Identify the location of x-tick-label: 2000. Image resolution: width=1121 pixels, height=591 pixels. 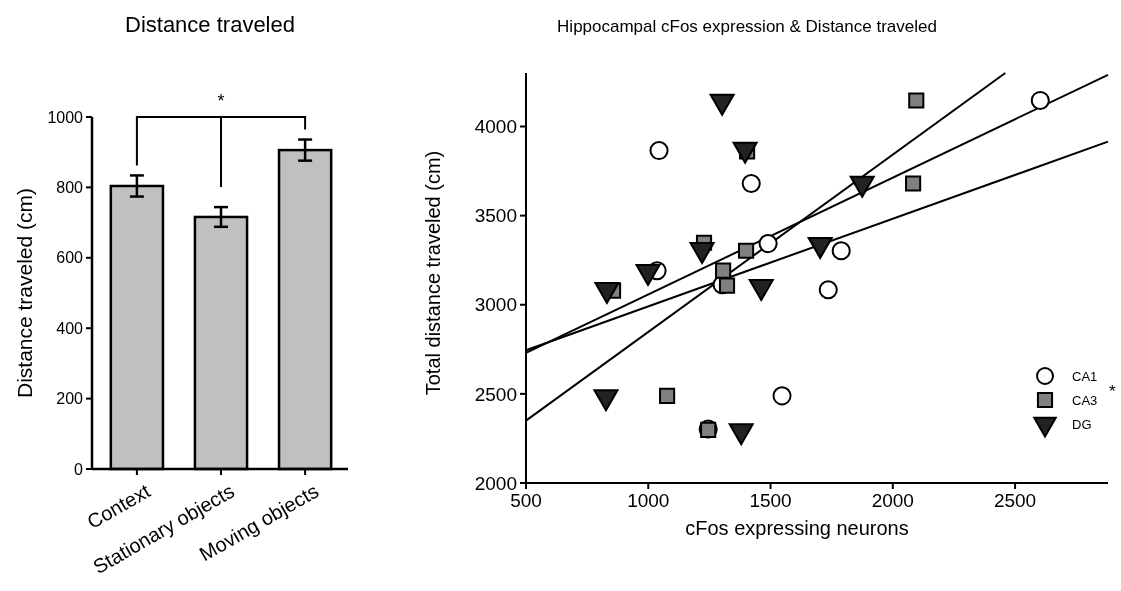
(892, 500).